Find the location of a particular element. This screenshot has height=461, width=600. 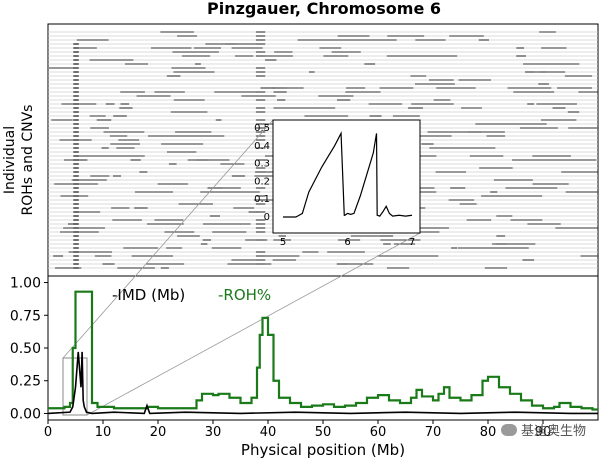

inset-x-tick-label: 7 is located at coordinates (412, 242).